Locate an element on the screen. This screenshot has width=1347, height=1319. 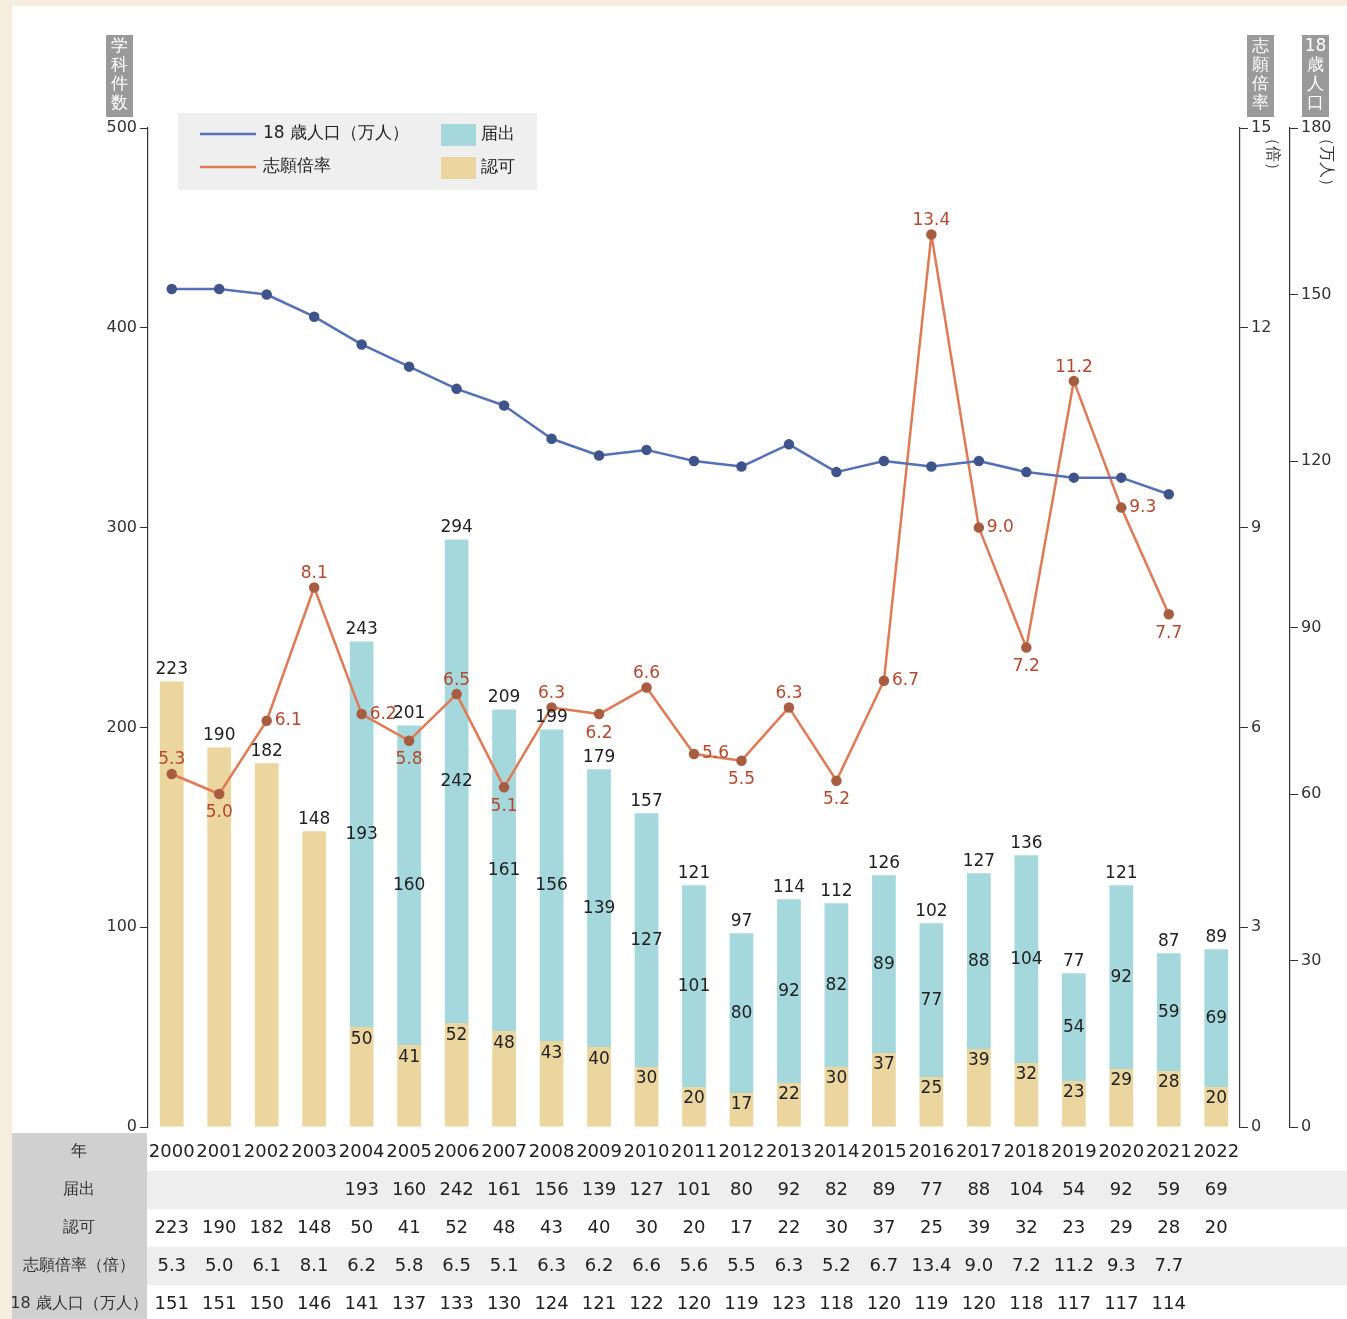
data-label: 141 is located at coordinates (361, 1302).